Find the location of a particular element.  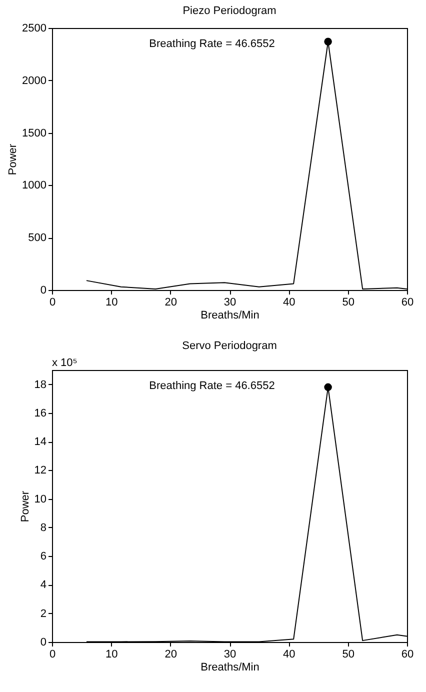

text: x 10⁵ is located at coordinates (65, 363).